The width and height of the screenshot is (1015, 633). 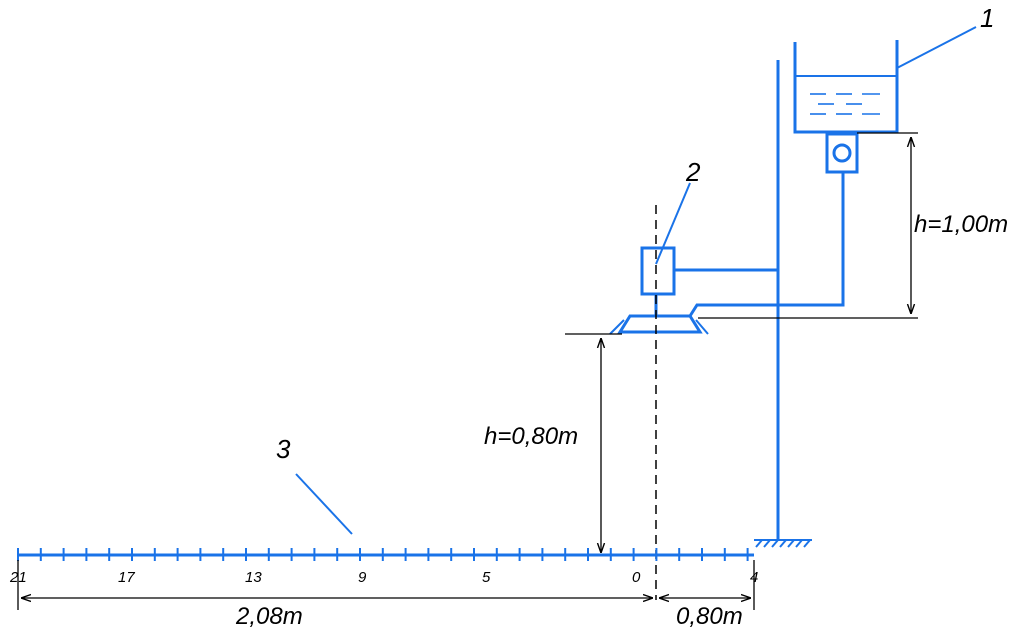 What do you see at coordinates (269, 616) in the screenshot?
I see `scale-left-dimension: 2,08m` at bounding box center [269, 616].